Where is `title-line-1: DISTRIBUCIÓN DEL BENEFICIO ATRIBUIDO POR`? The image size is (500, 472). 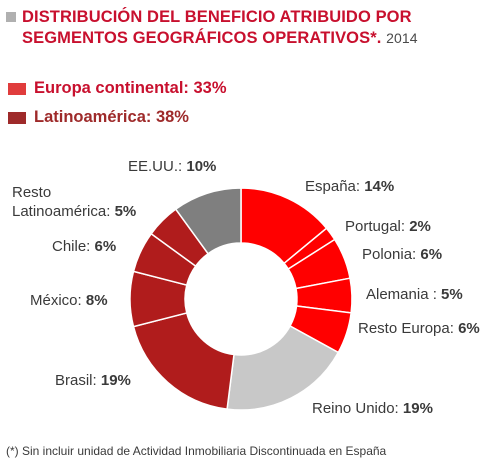
title-line-1: DISTRIBUCIÓN DEL BENEFICIO ATRIBUIDO POR is located at coordinates (217, 17).